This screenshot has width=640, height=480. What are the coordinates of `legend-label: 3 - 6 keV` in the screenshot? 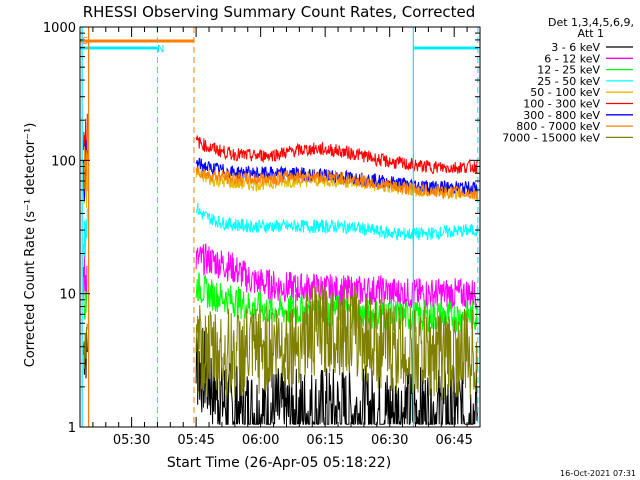 It's located at (575, 47).